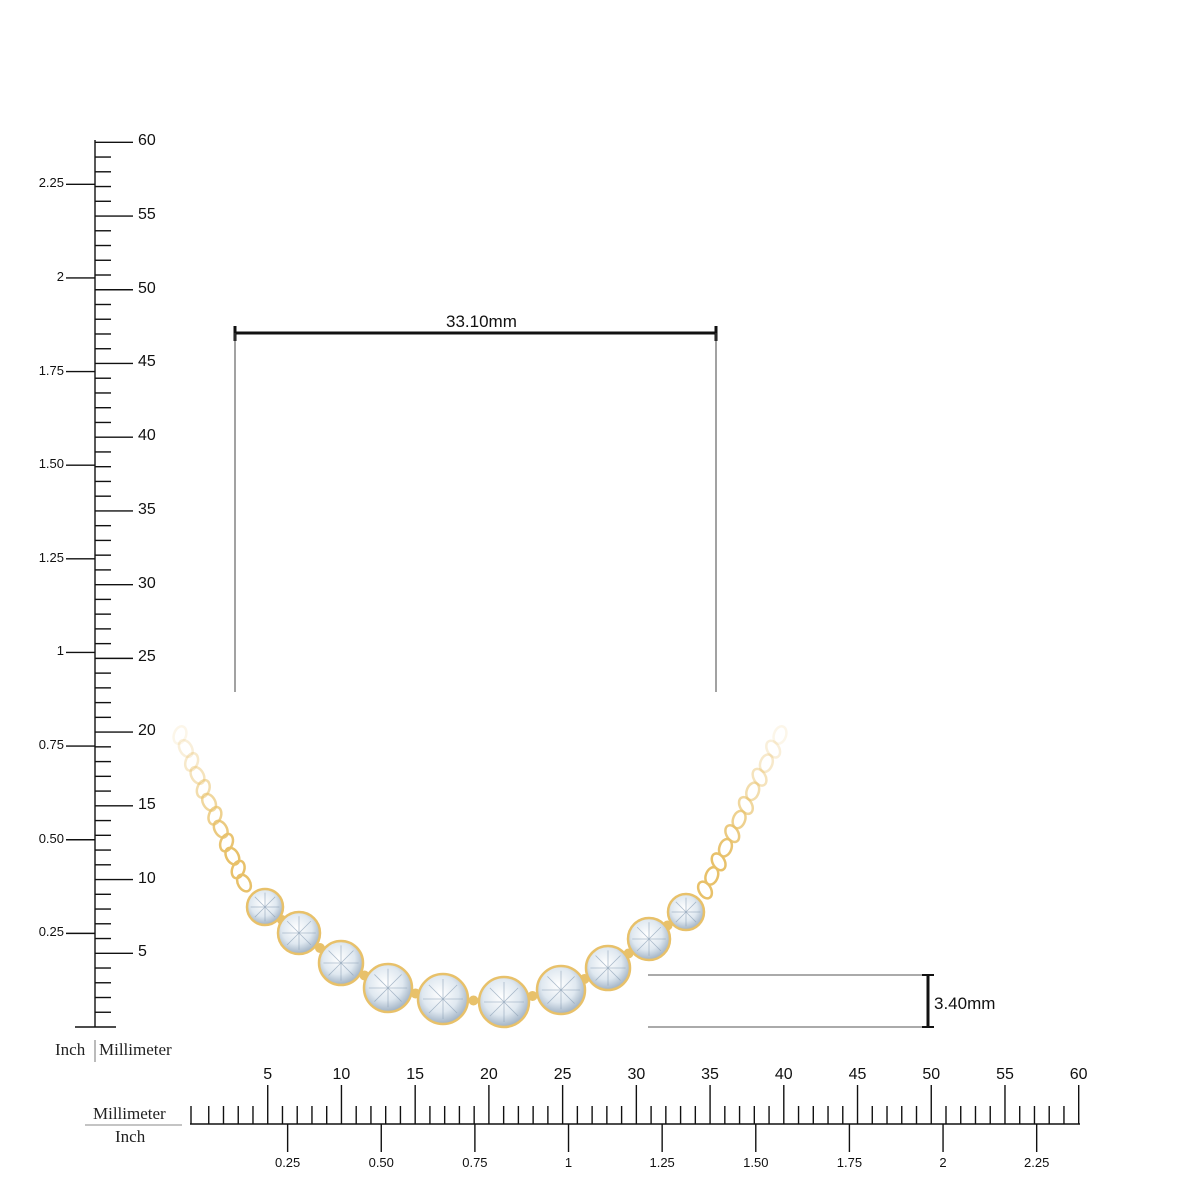  What do you see at coordinates (51, 932) in the screenshot?
I see `vertical-inch-label: 0.25` at bounding box center [51, 932].